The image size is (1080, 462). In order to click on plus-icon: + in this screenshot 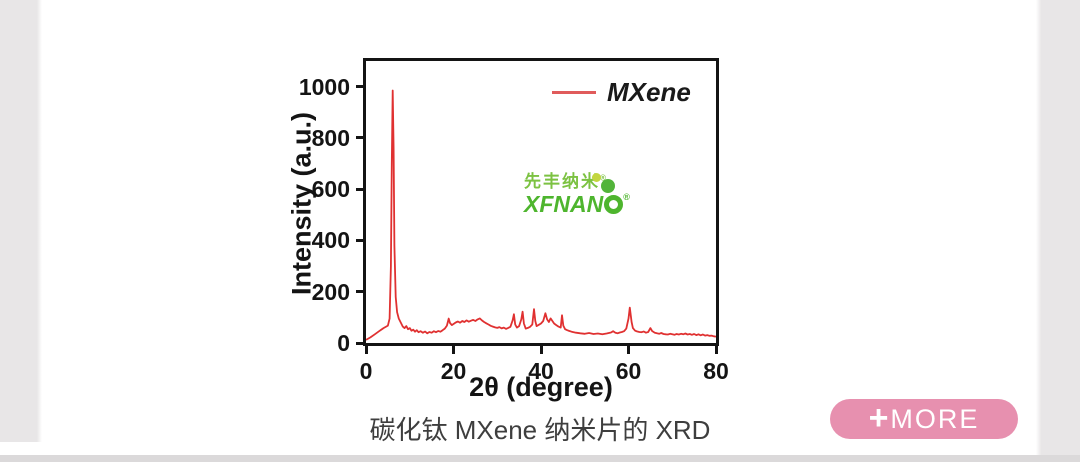, I will do `click(878, 417)`.